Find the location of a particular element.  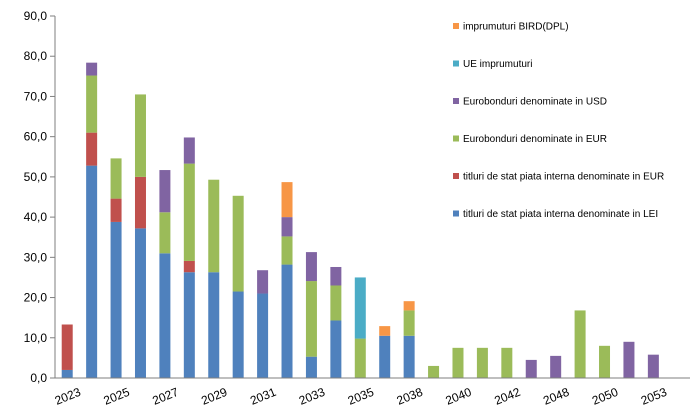

bar-segment-2024-s1 is located at coordinates (92, 149).